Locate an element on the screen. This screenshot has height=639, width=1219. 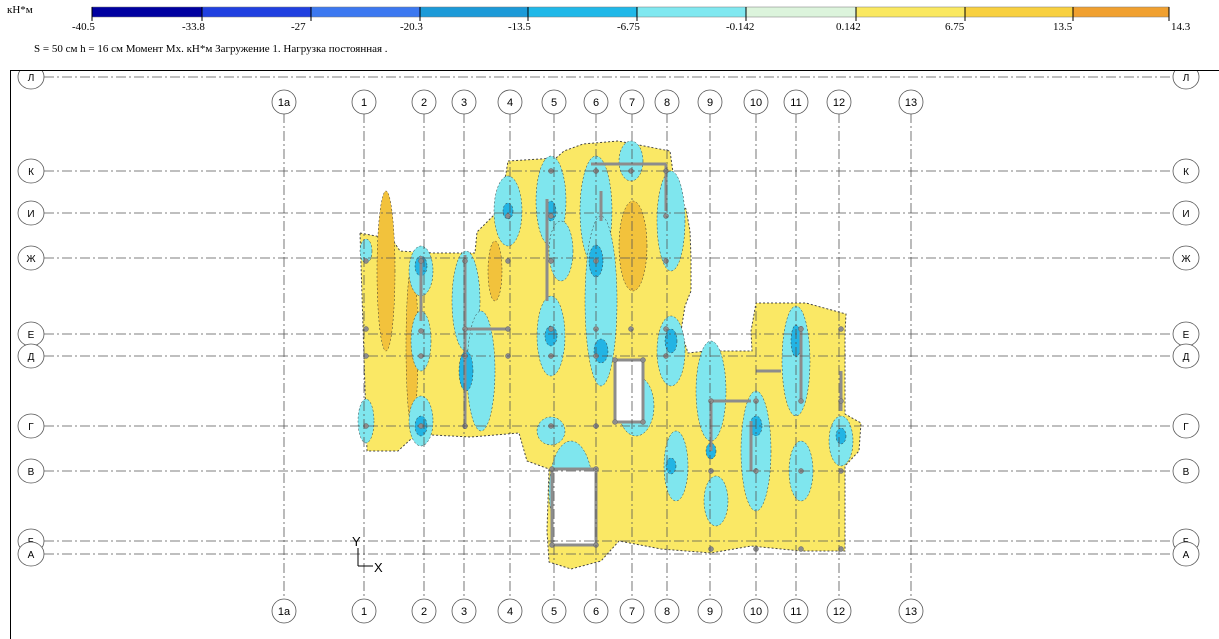
column-axis-label: 12 is located at coordinates (839, 612).